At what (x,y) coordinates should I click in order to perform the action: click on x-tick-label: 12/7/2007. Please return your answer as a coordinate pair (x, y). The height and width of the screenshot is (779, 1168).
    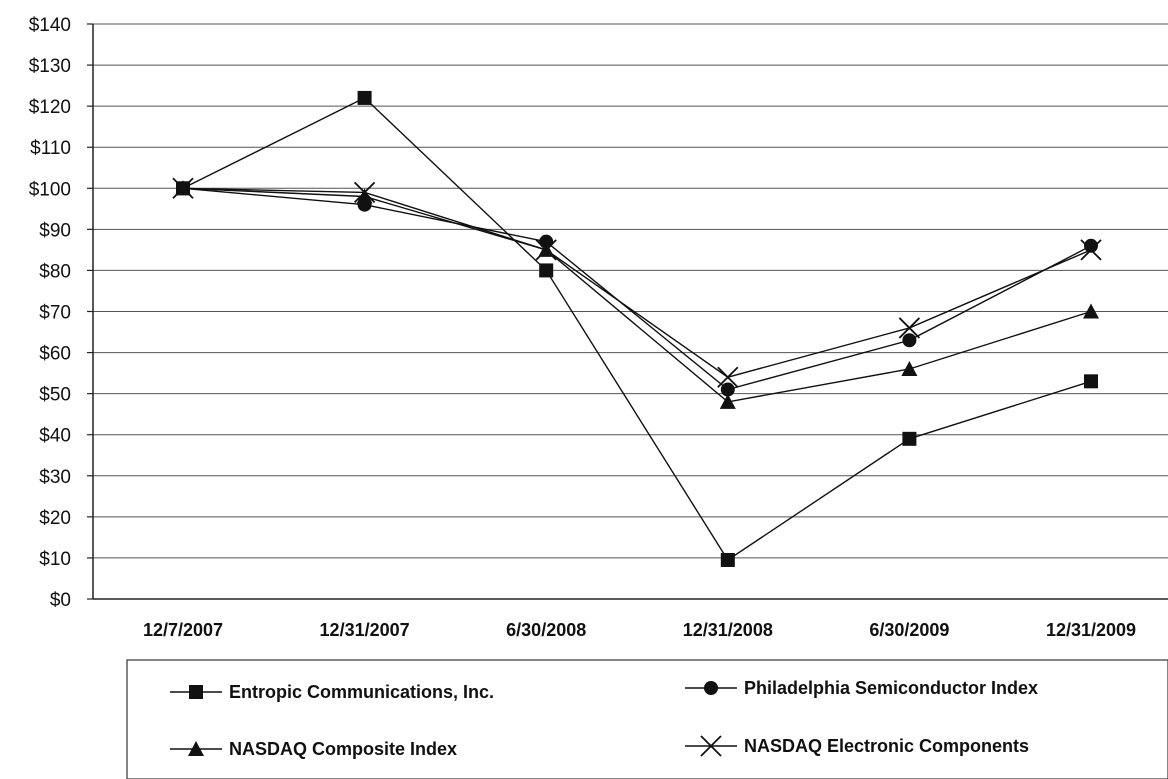
    Looking at the image, I should click on (183, 630).